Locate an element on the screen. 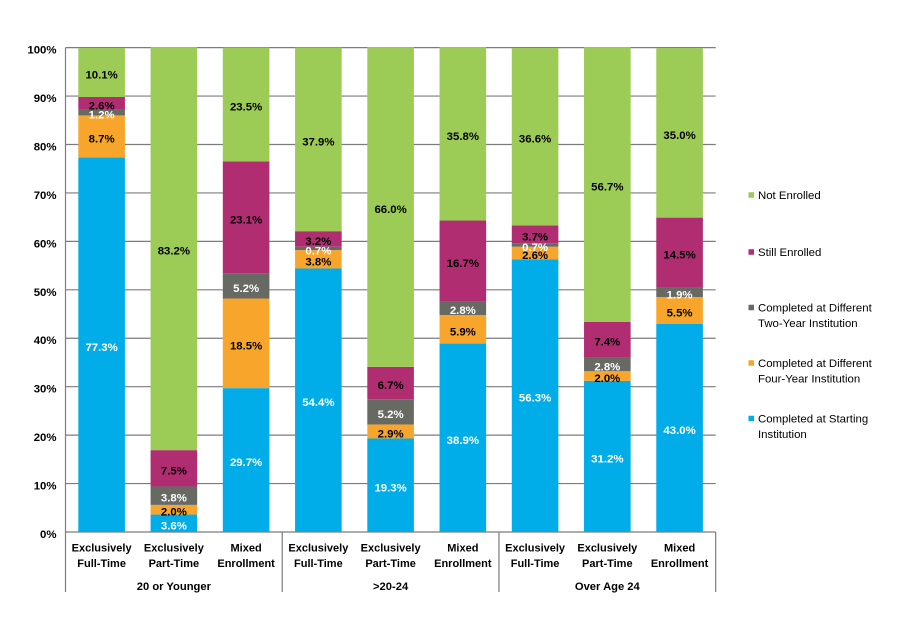 Image resolution: width=900 pixels, height=630 pixels. svg-text: 29.7% is located at coordinates (246, 463).